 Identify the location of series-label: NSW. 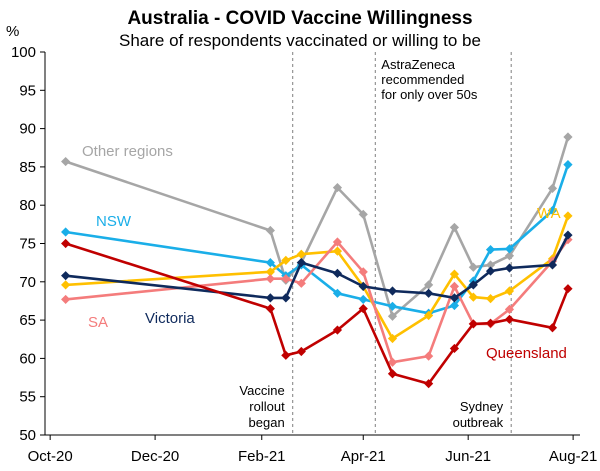
(114, 221).